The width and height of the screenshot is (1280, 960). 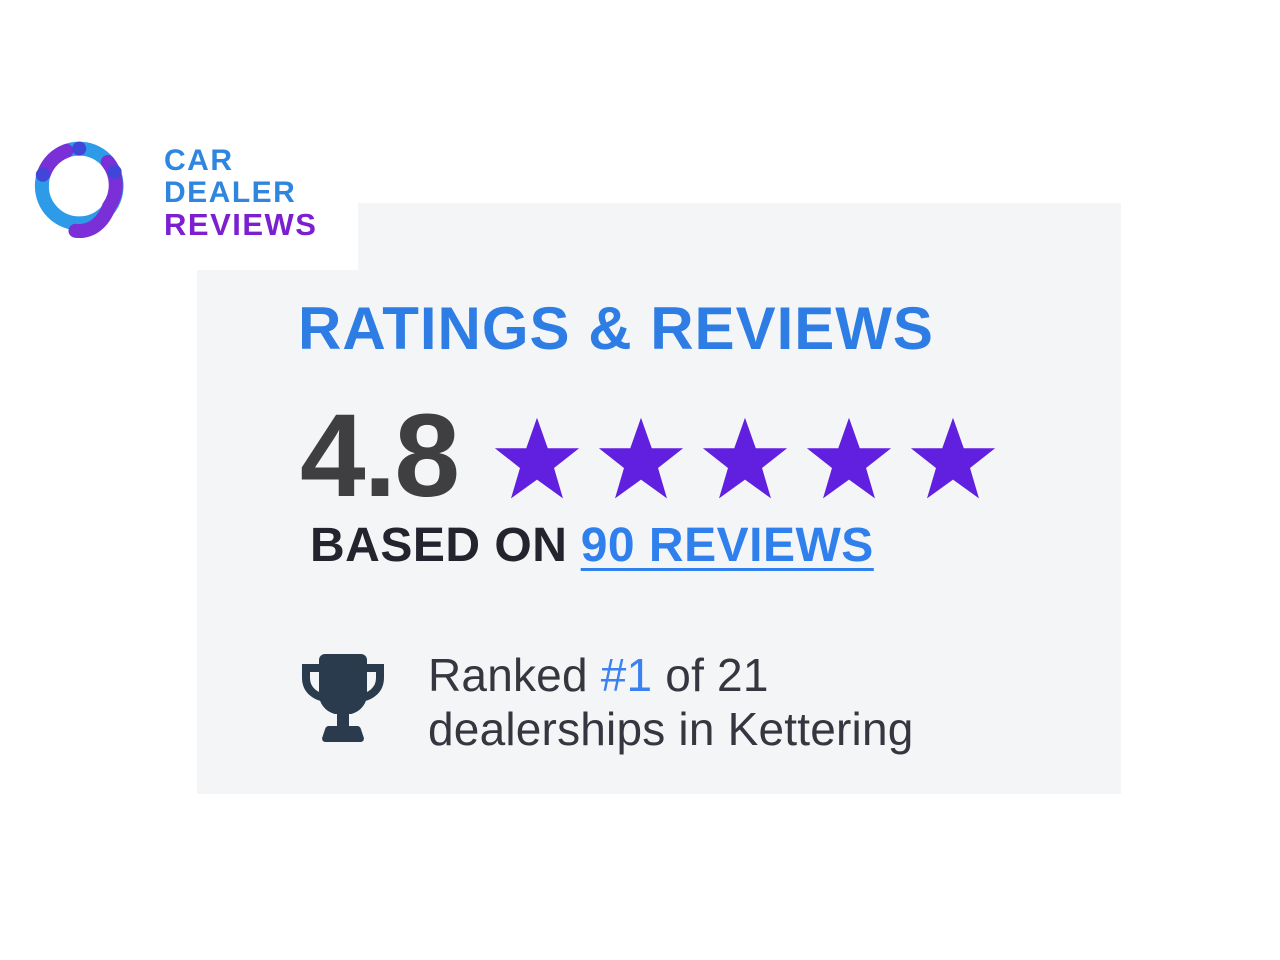 What do you see at coordinates (514, 675) in the screenshot?
I see `ranked-prefix: Ranked` at bounding box center [514, 675].